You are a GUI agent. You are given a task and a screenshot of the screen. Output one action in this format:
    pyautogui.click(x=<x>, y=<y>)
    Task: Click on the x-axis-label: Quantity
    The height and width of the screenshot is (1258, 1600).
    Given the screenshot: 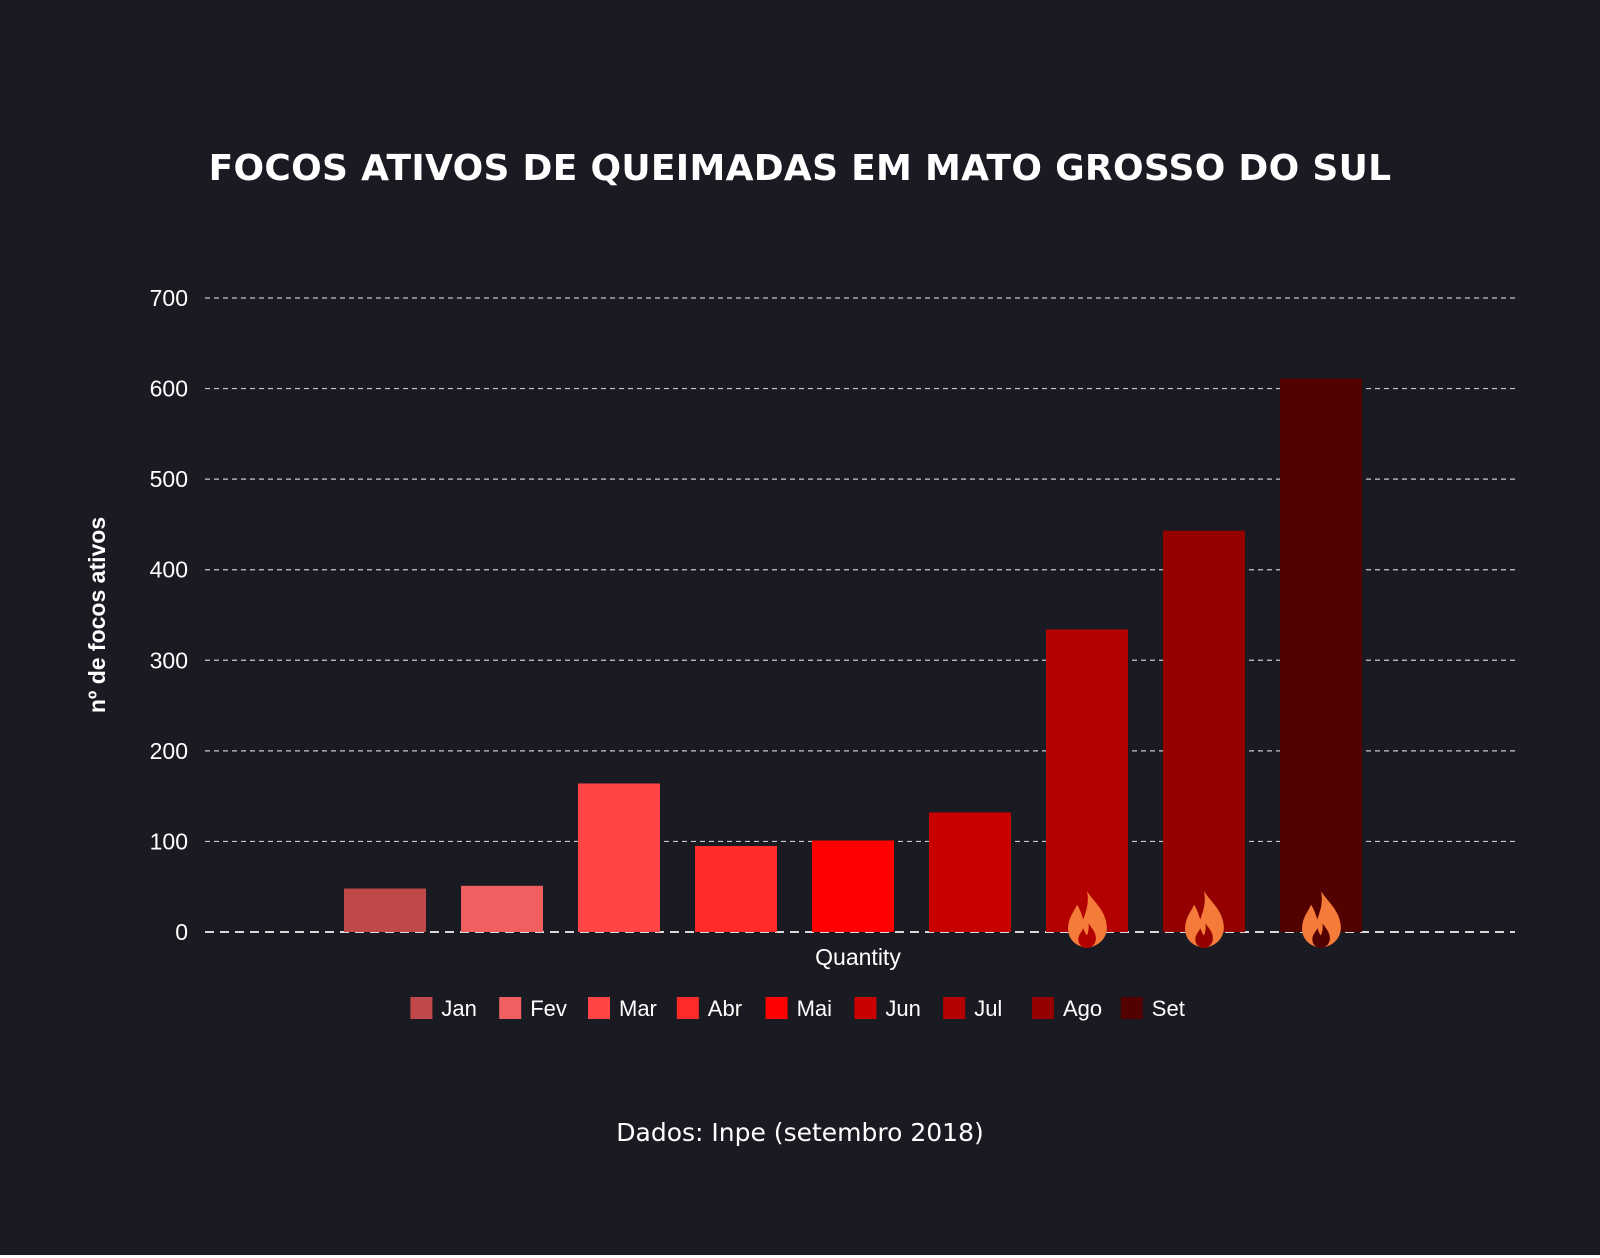 What is the action you would take?
    pyautogui.click(x=858, y=957)
    